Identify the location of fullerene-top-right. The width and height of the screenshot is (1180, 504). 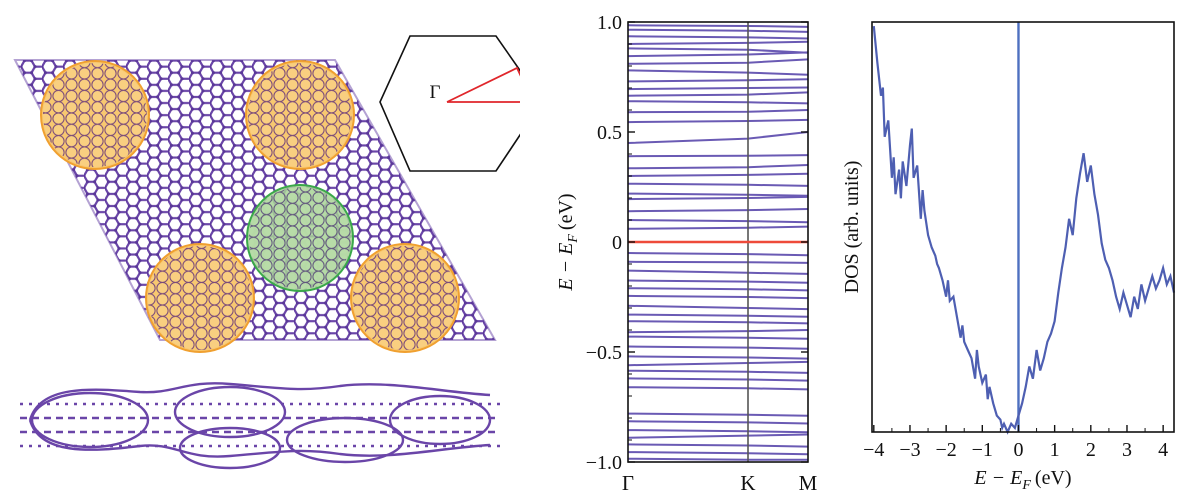
(300, 115).